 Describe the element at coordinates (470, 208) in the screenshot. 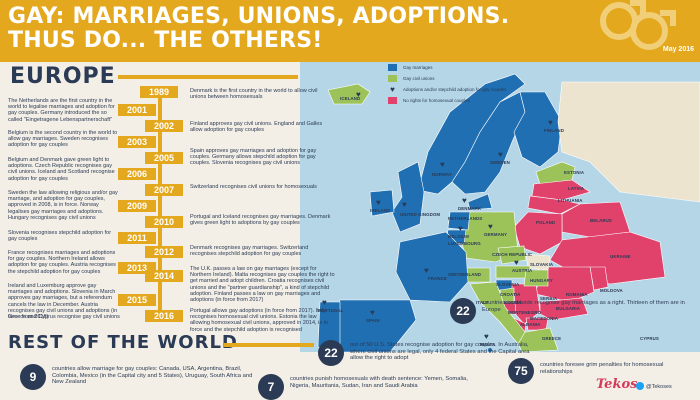

I see `country-label: DENMARK` at that location.